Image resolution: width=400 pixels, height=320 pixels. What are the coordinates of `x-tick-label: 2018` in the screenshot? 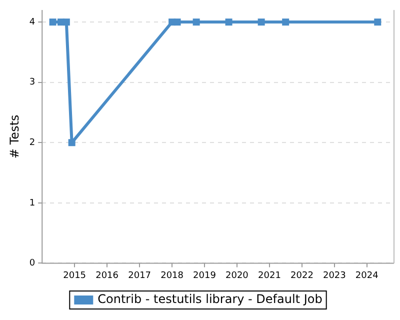 It's located at (172, 275).